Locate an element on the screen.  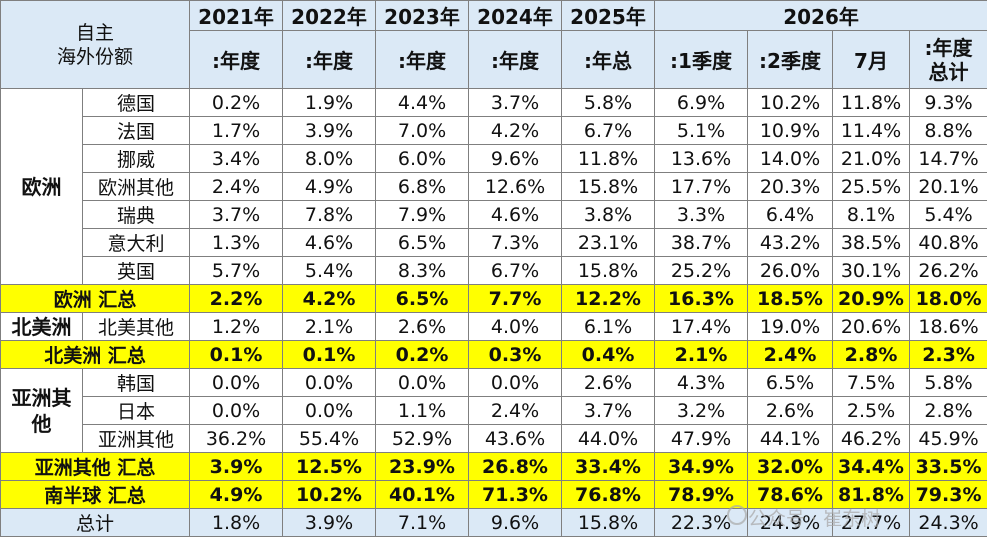
value-cell: 3.3% is located at coordinates (701, 214).